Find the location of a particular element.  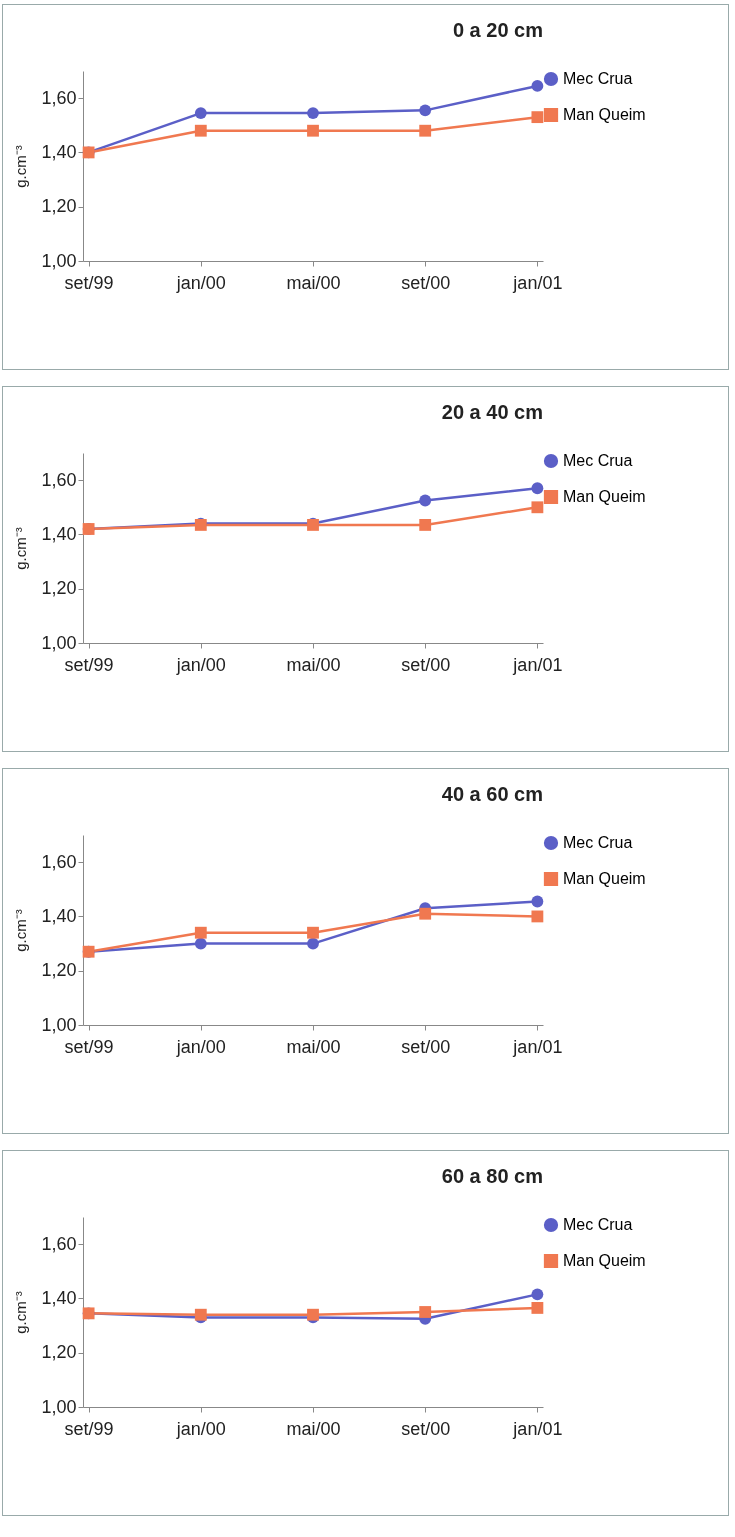

chart-title: 40 a 60 cm is located at coordinates (492, 794).